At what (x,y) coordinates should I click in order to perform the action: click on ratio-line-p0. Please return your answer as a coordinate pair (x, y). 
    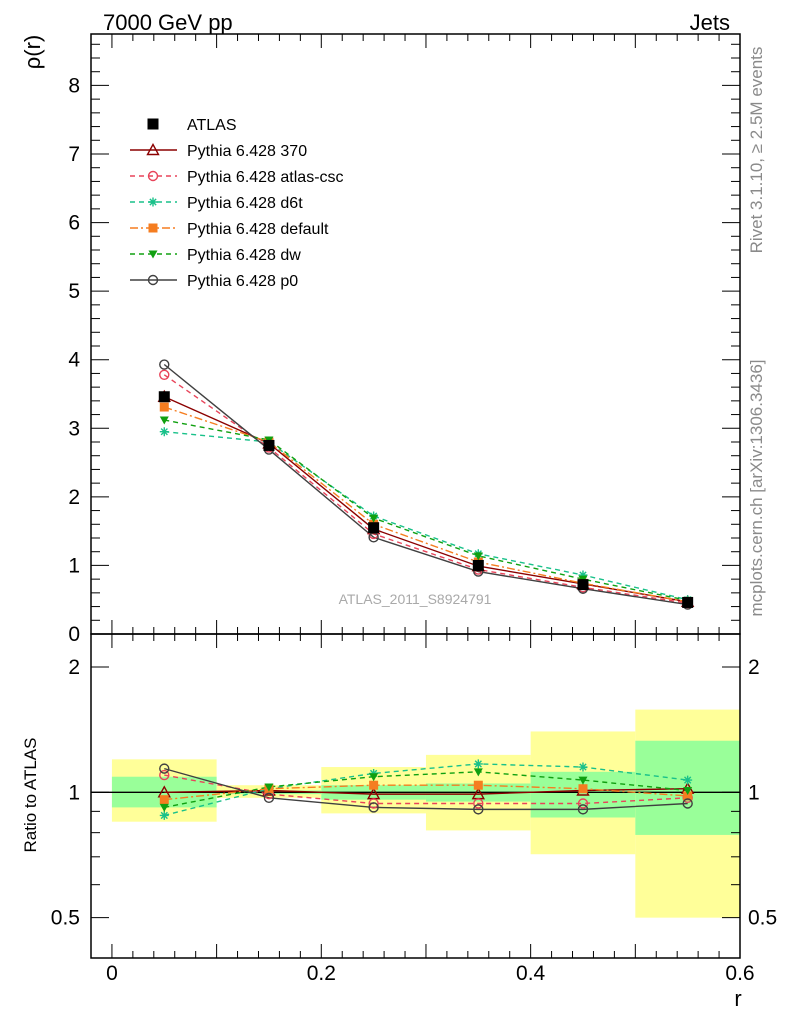
    Looking at the image, I should click on (426, 789).